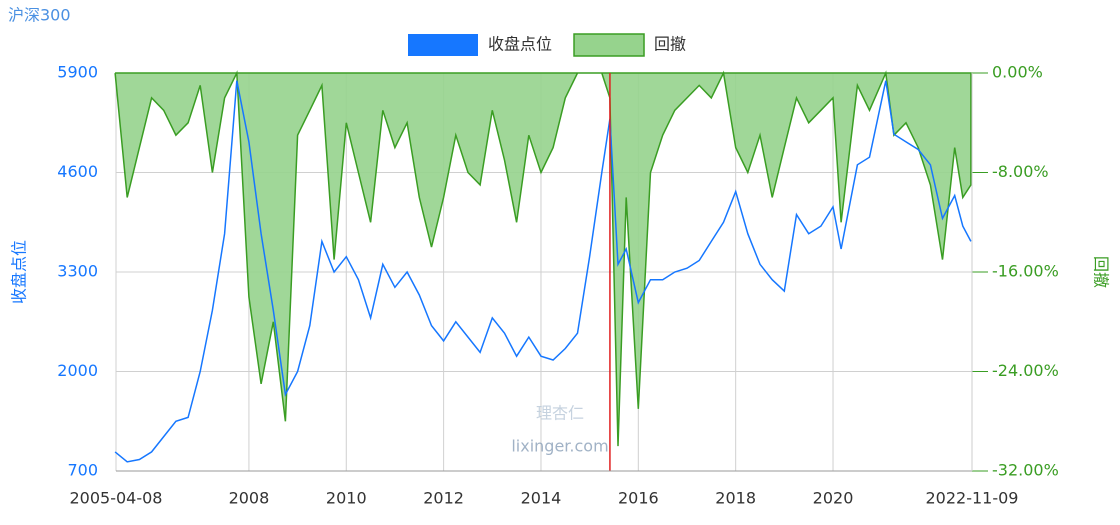 The width and height of the screenshot is (1120, 525). What do you see at coordinates (116, 498) in the screenshot?
I see `x-tick-label: 2005-04-08` at bounding box center [116, 498].